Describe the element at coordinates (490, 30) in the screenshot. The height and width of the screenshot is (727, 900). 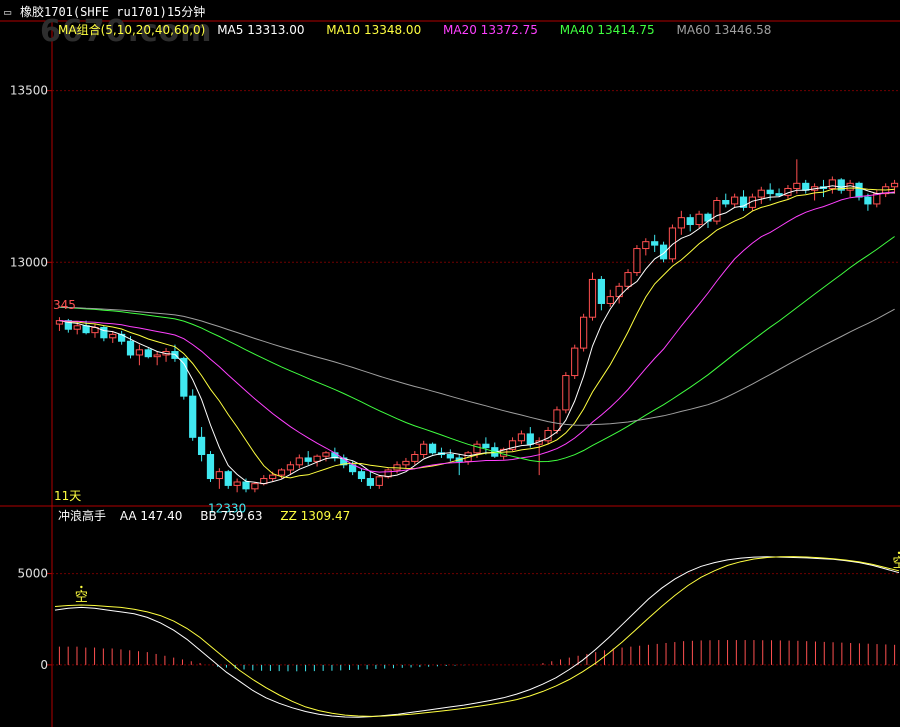
I see `ma20-label: MA20 13372.75` at that location.